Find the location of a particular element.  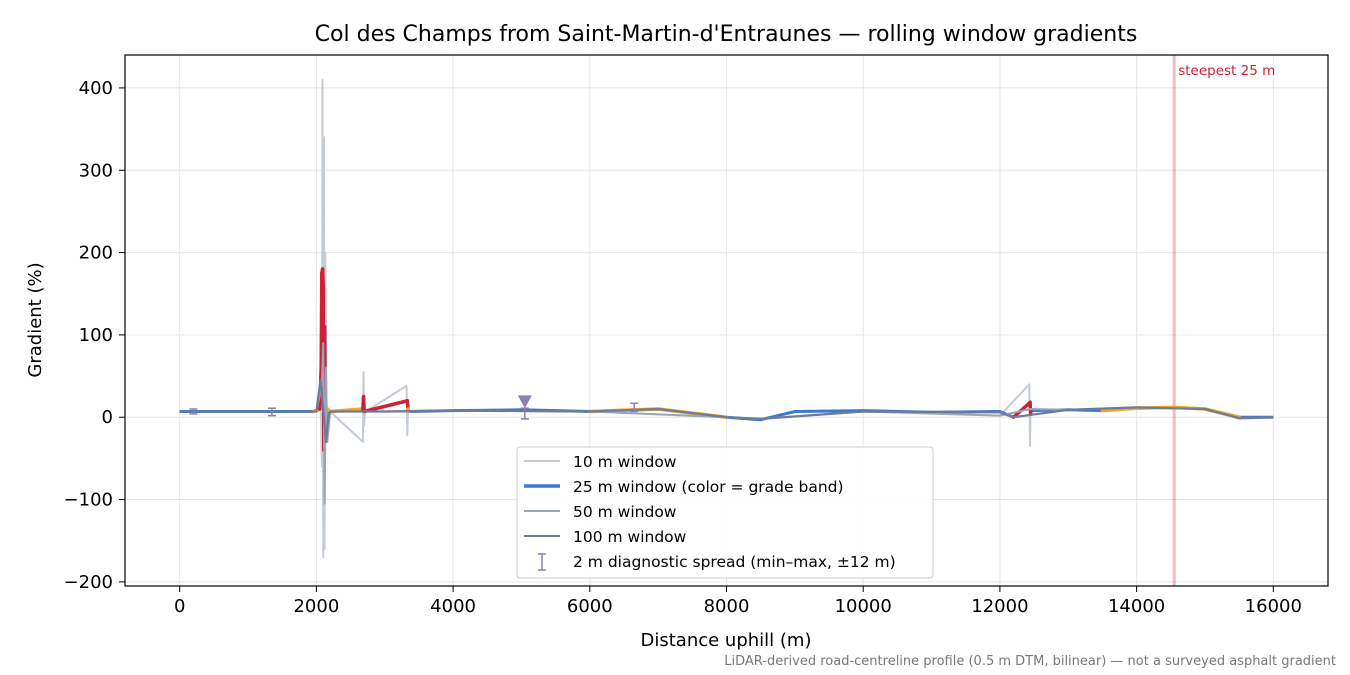

x-tick-label: 16000 is located at coordinates (1273, 606).